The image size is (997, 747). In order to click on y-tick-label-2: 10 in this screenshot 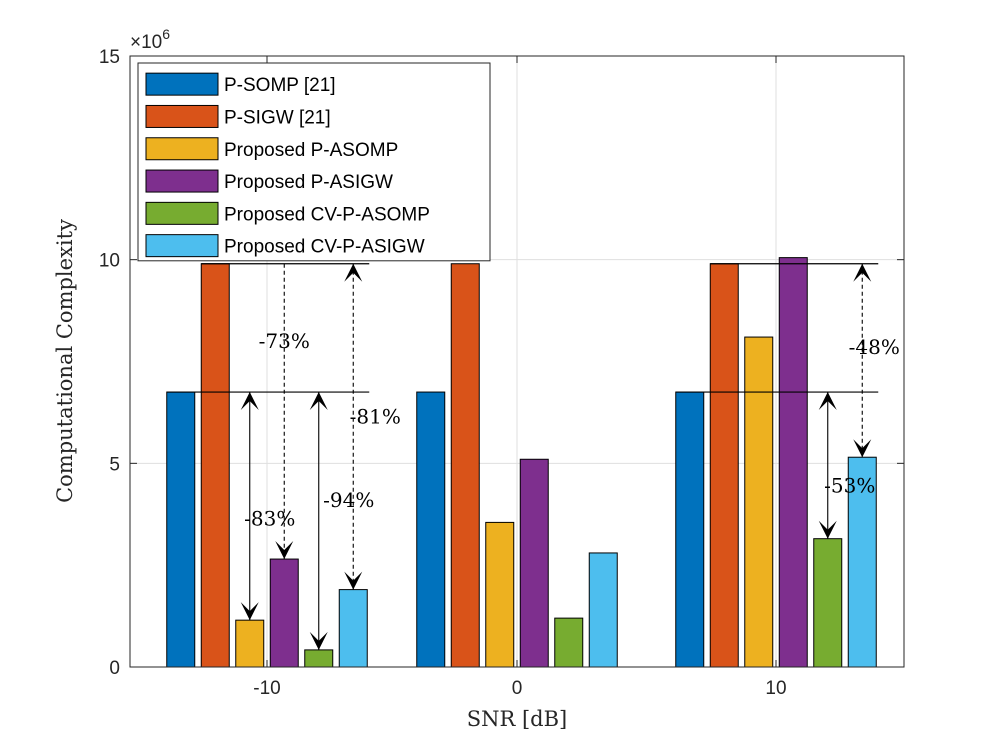, I will do `click(109, 261)`.